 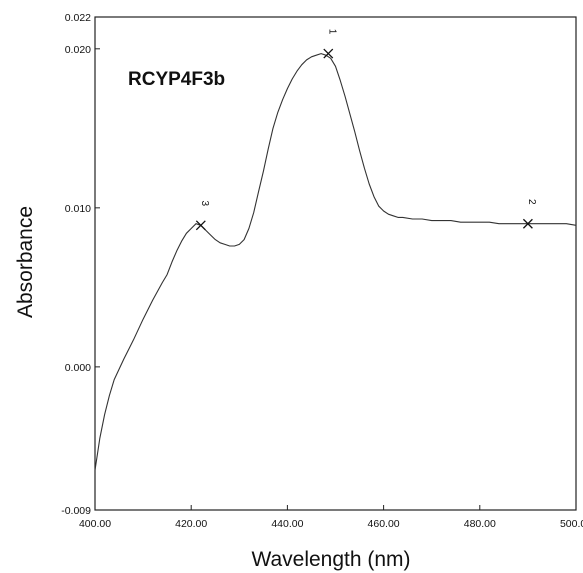 What do you see at coordinates (191, 524) in the screenshot?
I see `x-tick-label: 420.00` at bounding box center [191, 524].